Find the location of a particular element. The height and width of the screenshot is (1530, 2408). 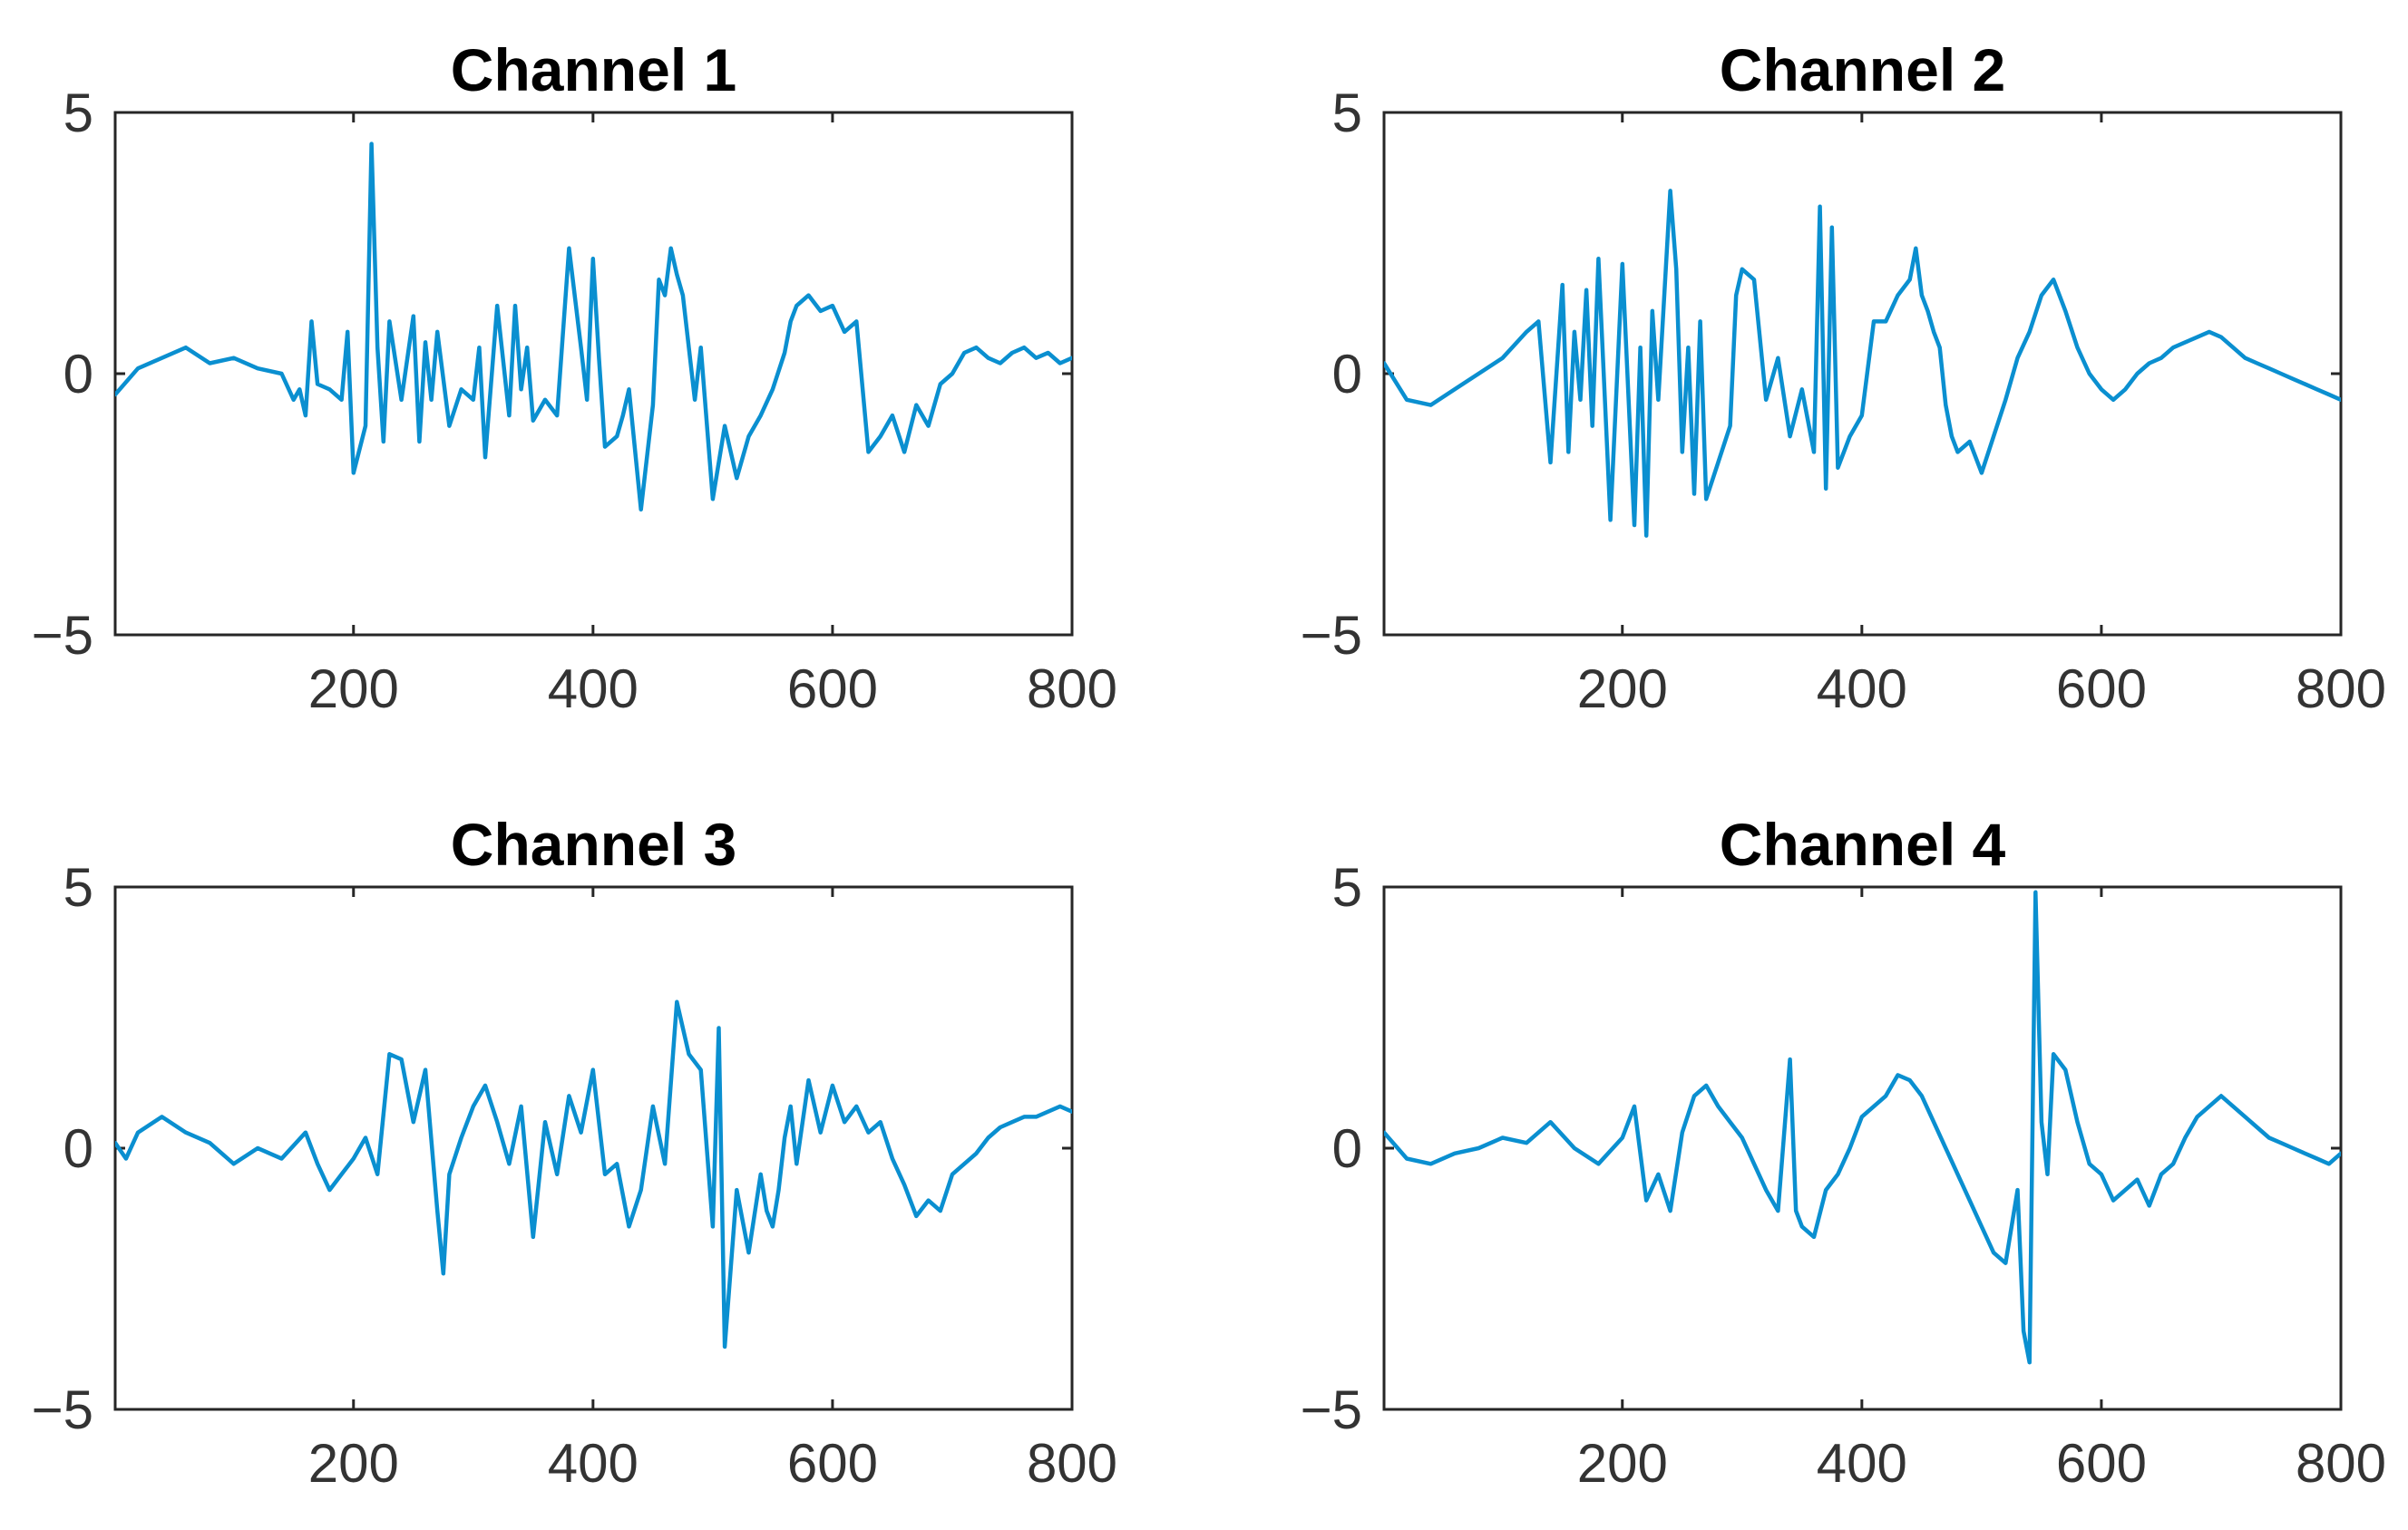

subplot-4-title: Channel 4 is located at coordinates (1863, 845).